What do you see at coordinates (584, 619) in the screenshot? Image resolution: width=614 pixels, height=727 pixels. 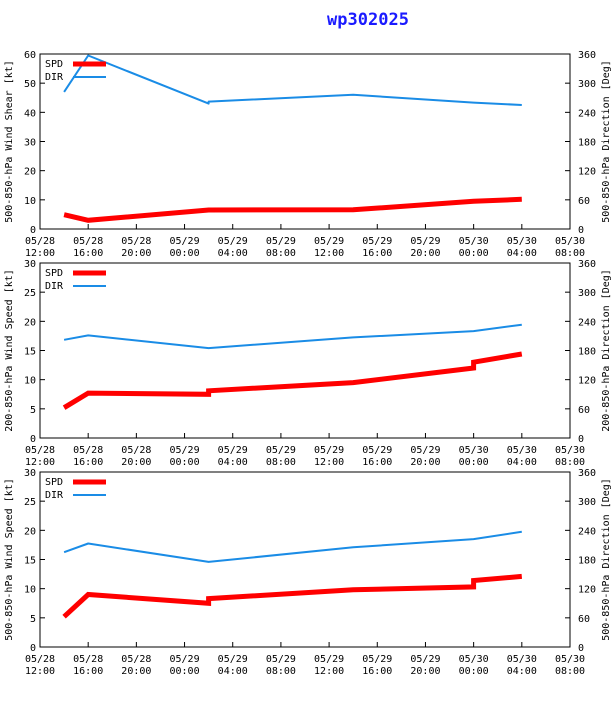 I see `y-right-tick-label: 60` at bounding box center [584, 619].